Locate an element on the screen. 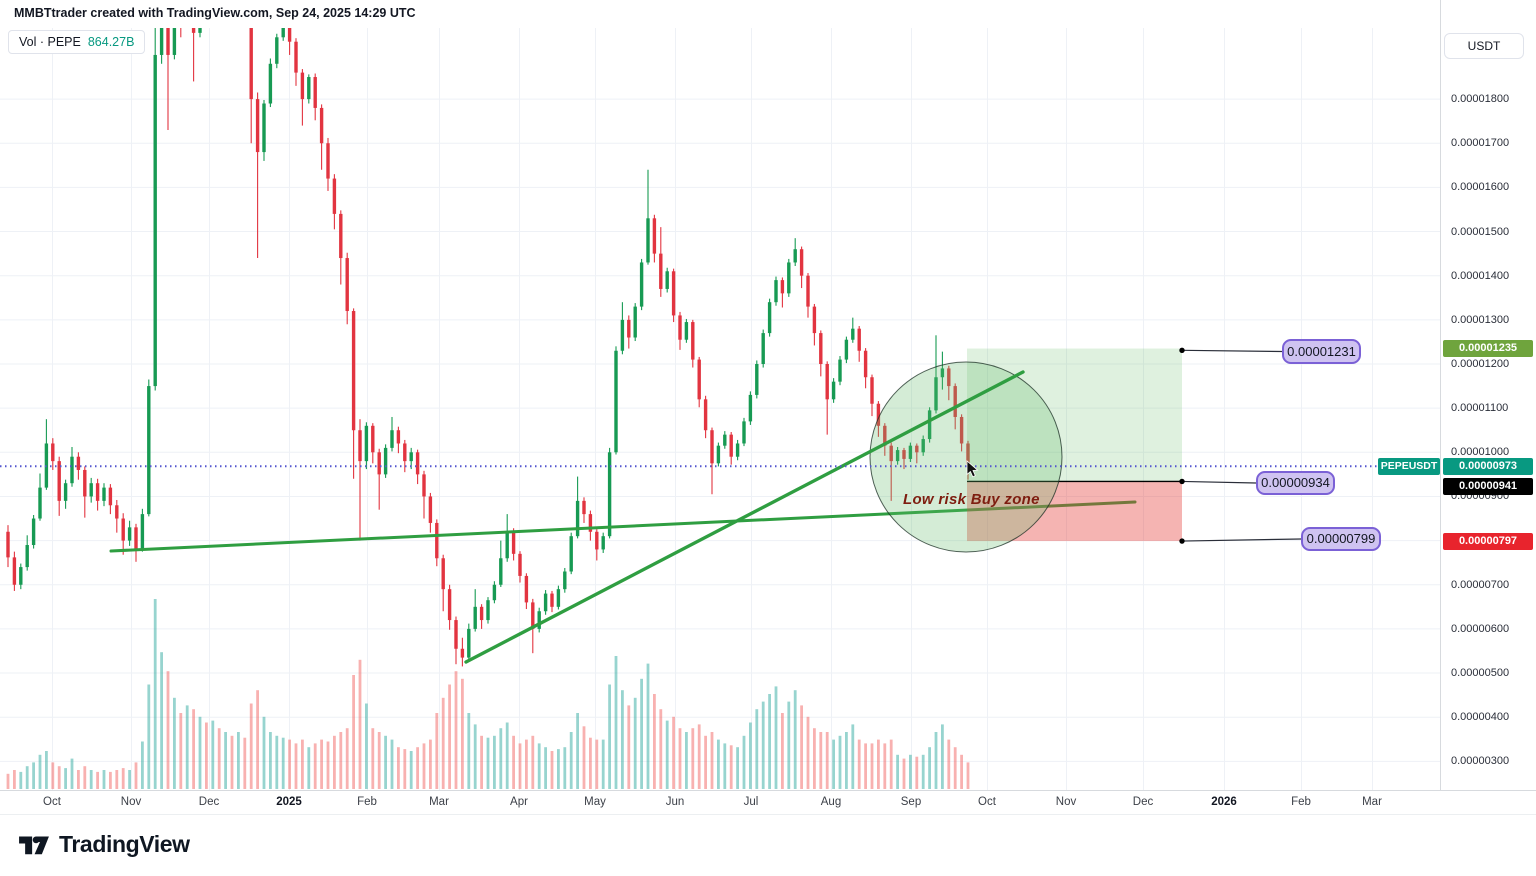  tradingview-logo-text: TradingView is located at coordinates (124, 843).